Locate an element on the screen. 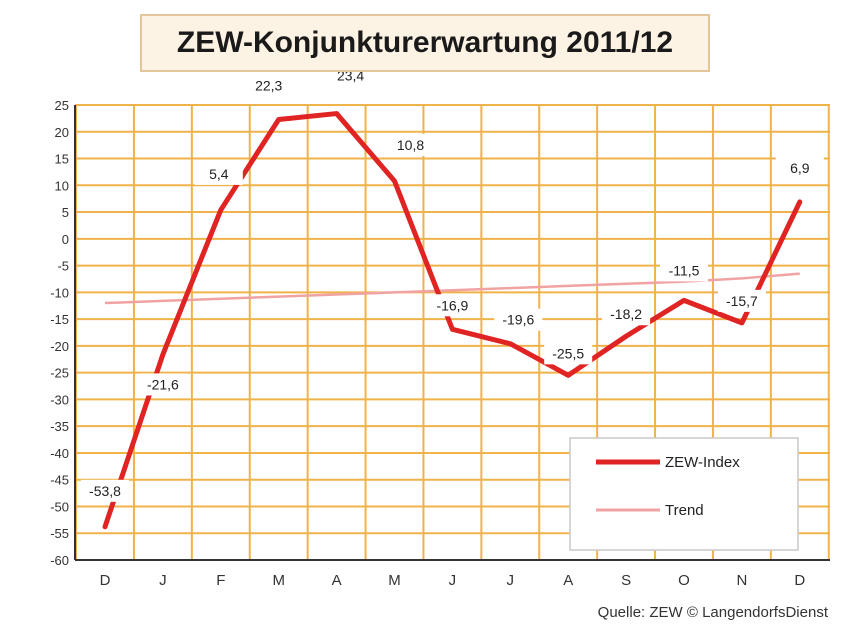 The image size is (850, 640). y-tick-label: 15 is located at coordinates (62, 159).